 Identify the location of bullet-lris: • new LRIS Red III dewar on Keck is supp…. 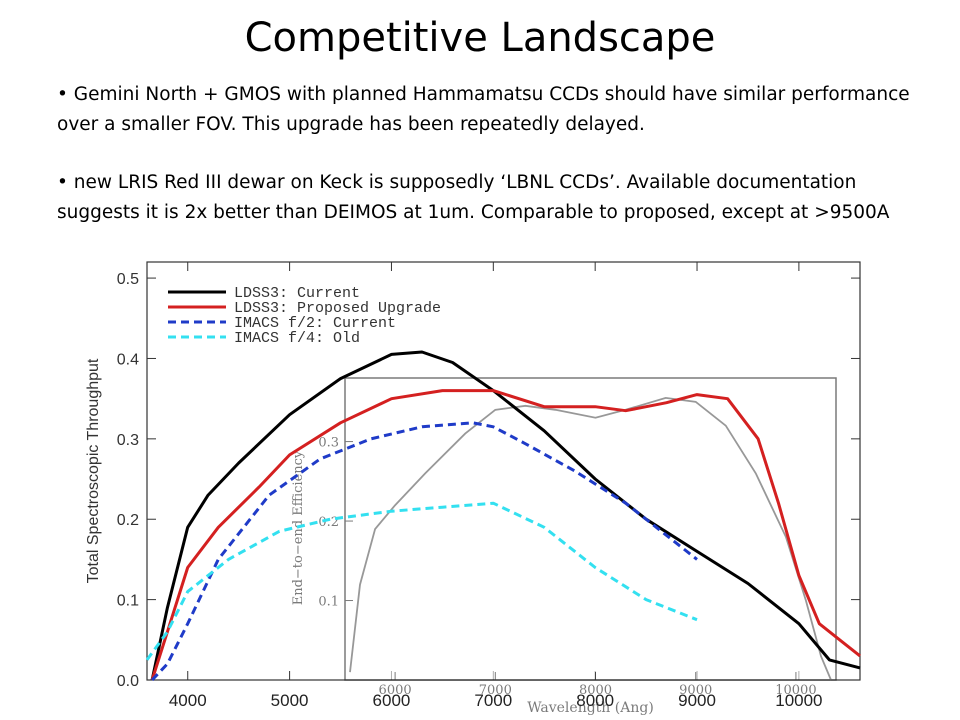
(473, 197).